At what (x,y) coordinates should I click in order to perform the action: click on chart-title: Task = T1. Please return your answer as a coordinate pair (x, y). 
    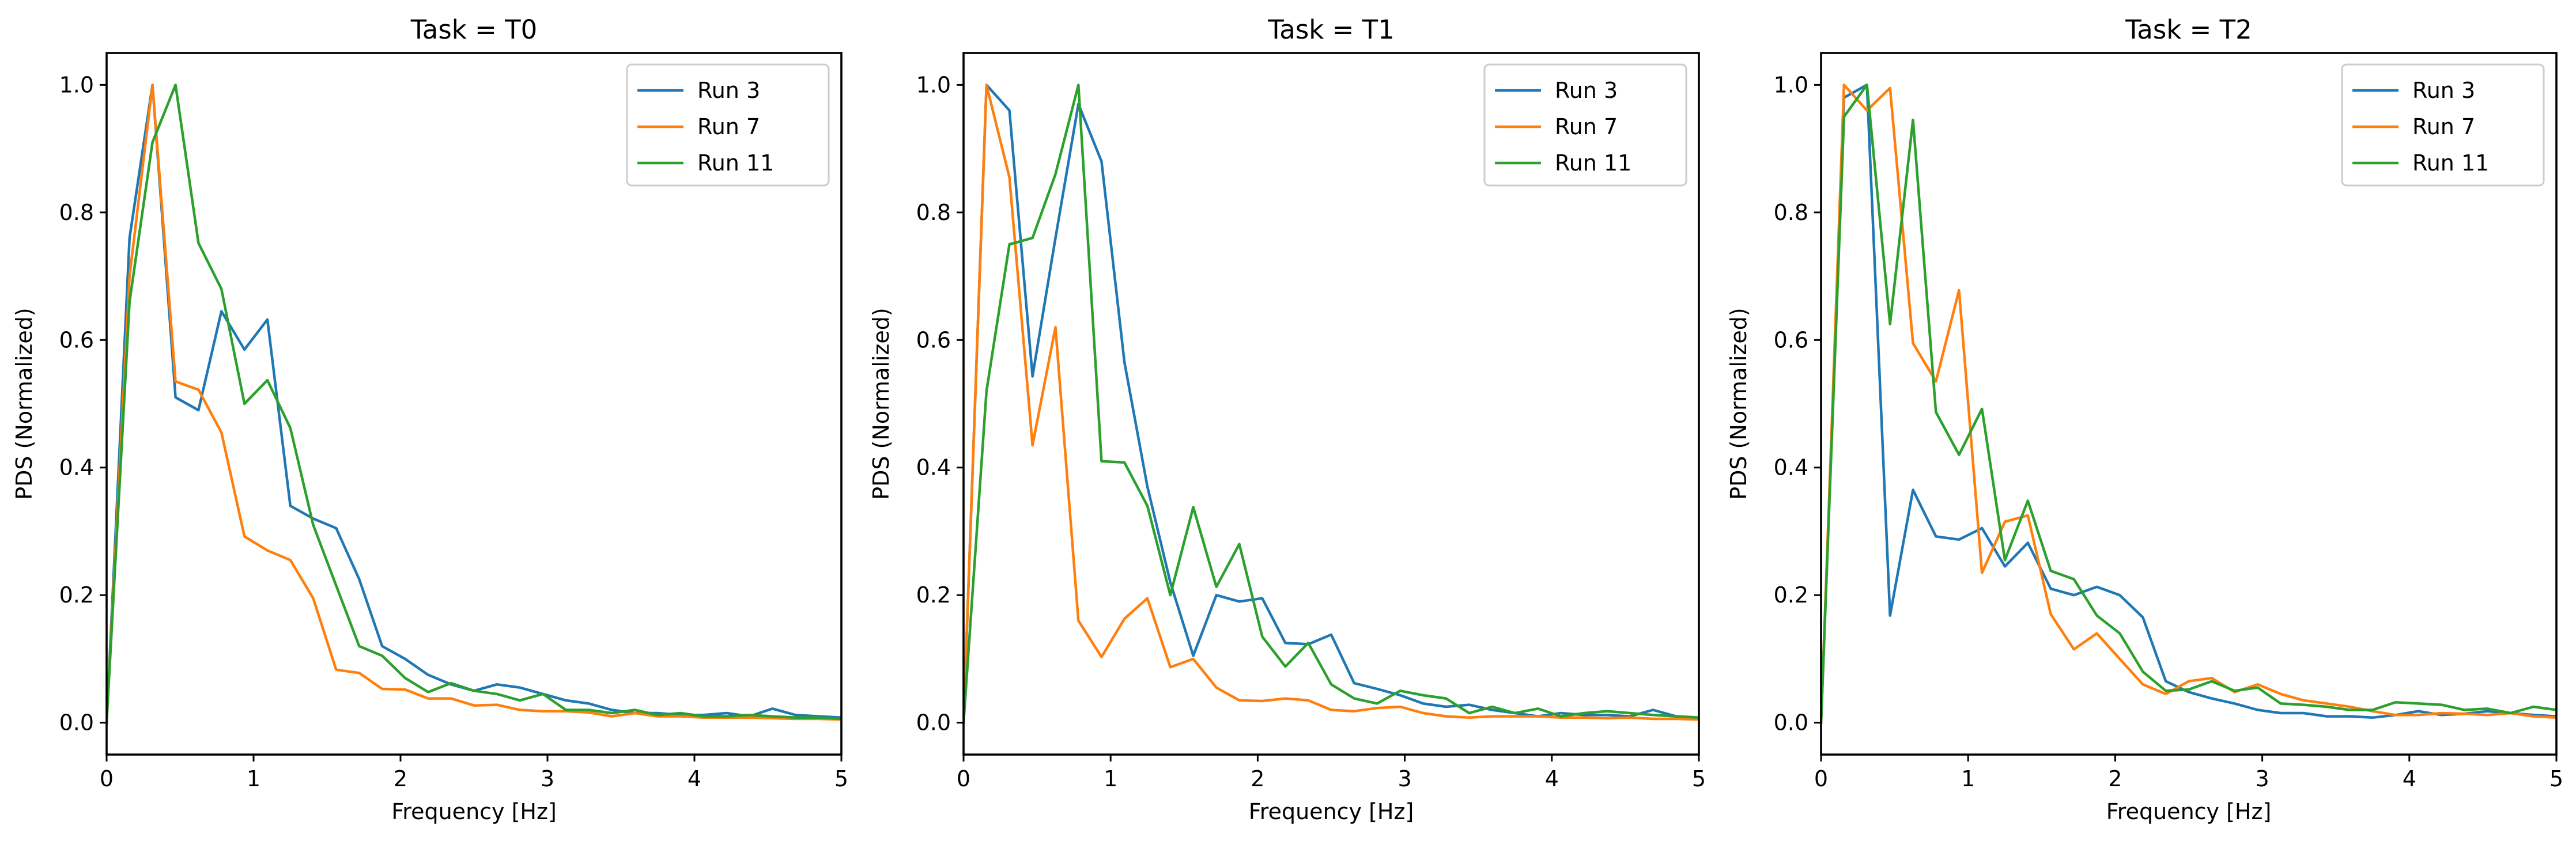
    Looking at the image, I should click on (1331, 29).